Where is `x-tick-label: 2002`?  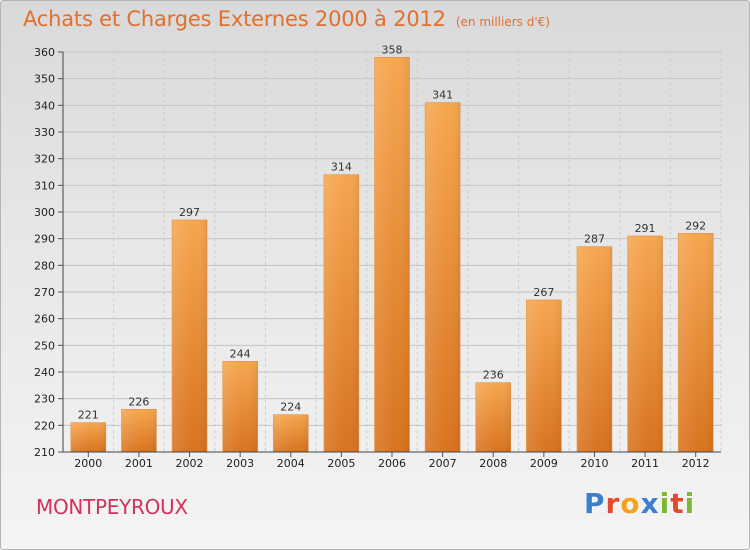 x-tick-label: 2002 is located at coordinates (190, 463).